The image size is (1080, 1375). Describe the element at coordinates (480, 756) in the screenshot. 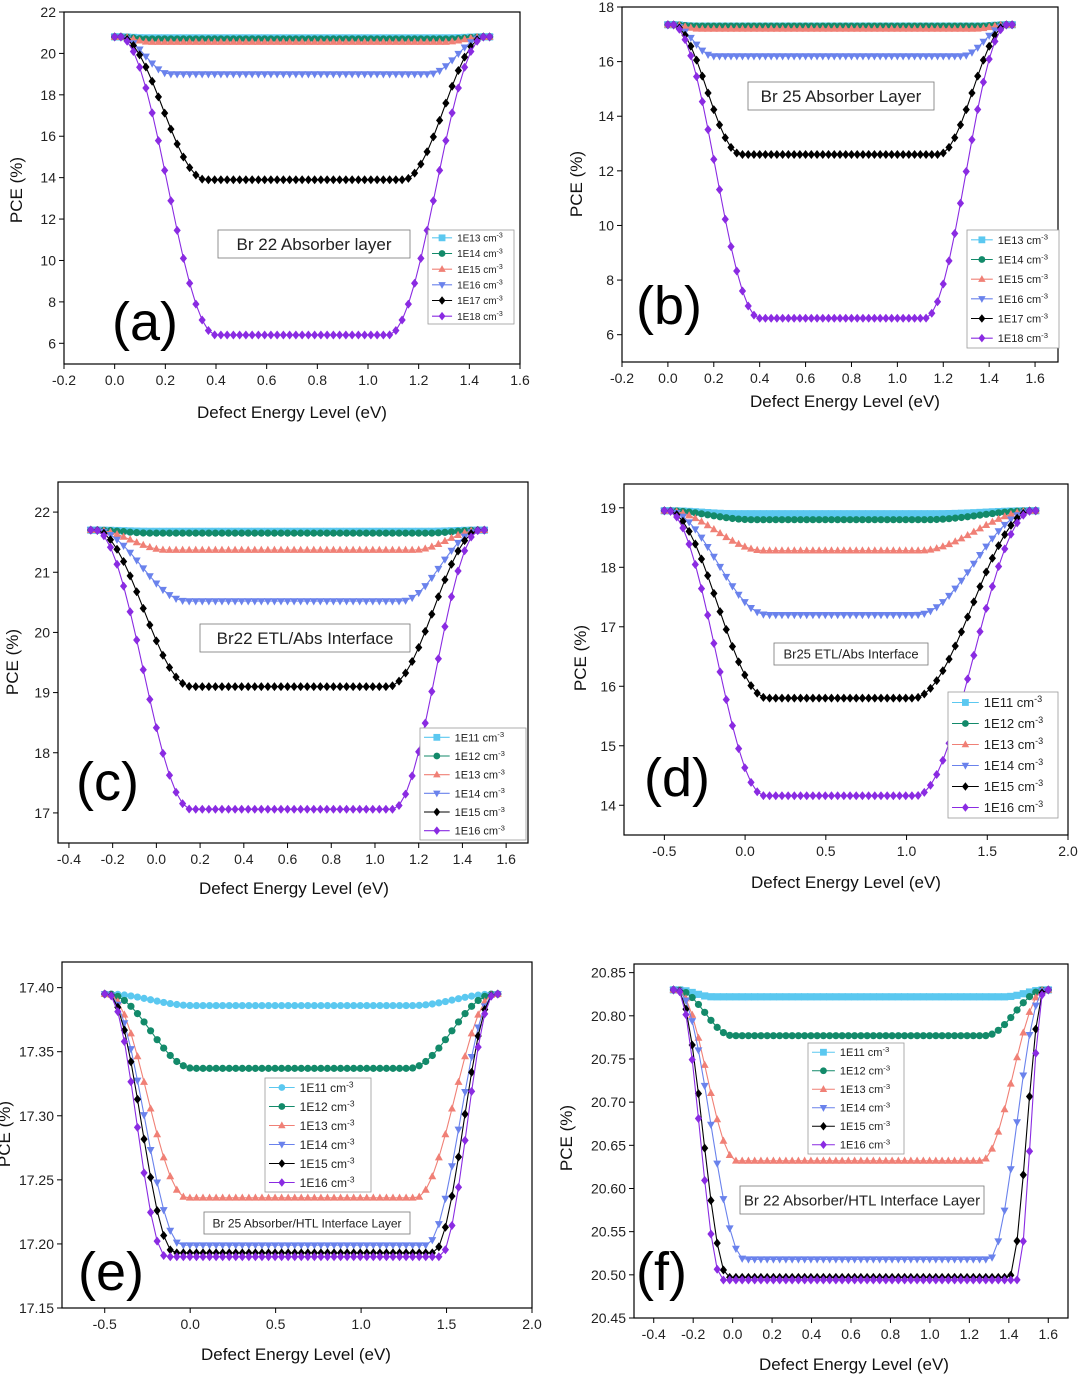

I see `legend-entry: 1E12 cm-3` at that location.